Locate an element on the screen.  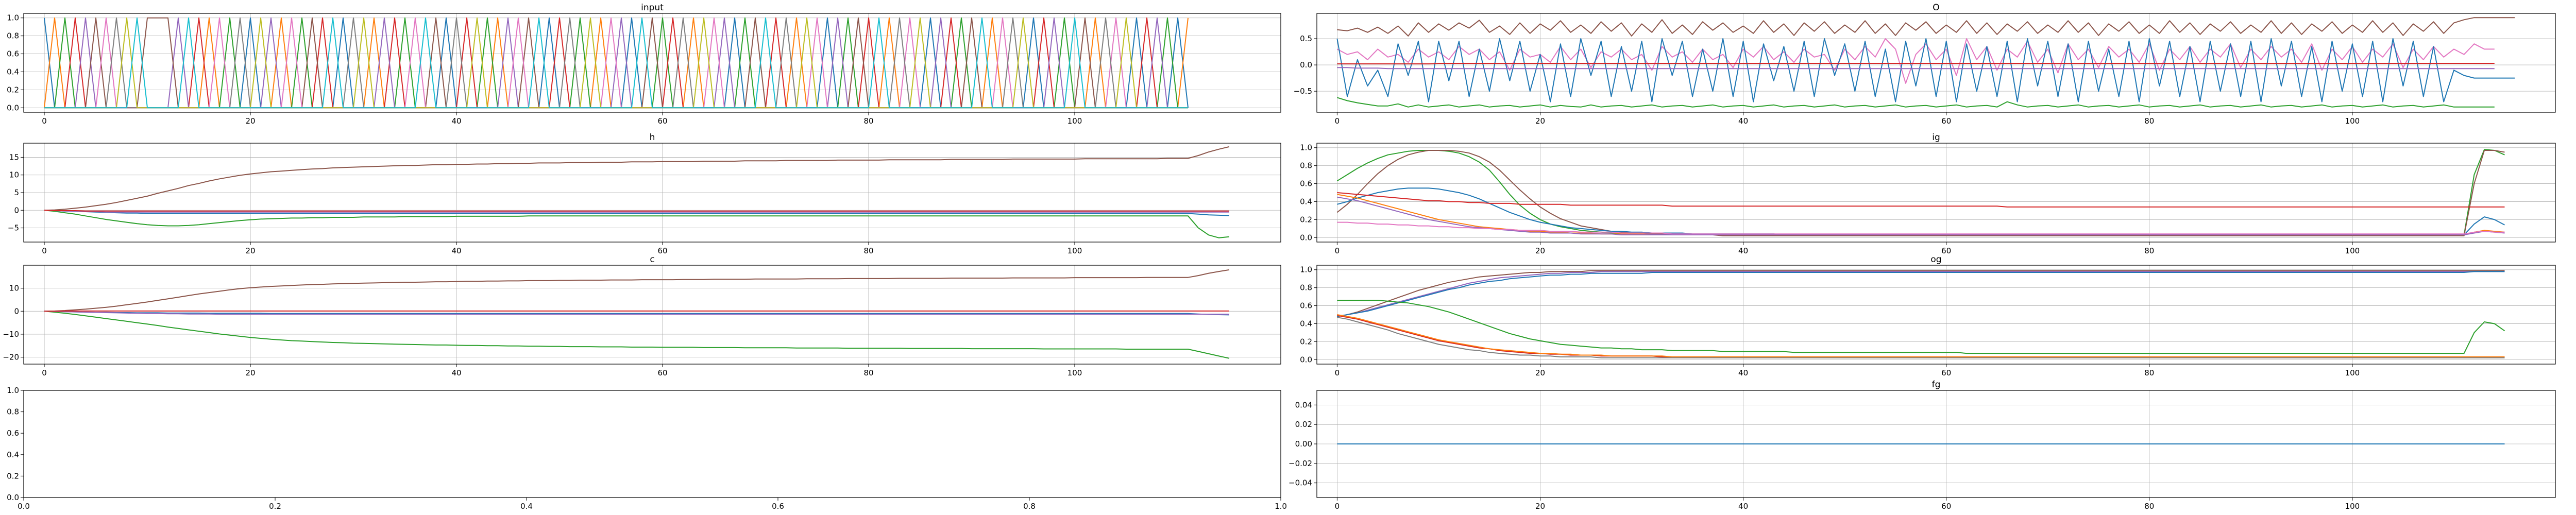
x-tick-label: 1.0 is located at coordinates (1281, 507).